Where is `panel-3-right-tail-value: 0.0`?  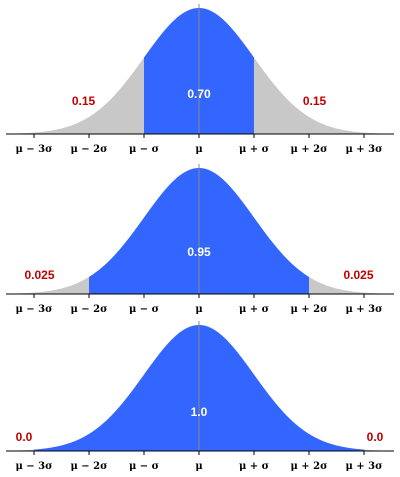
panel-3-right-tail-value: 0.0 is located at coordinates (375, 437).